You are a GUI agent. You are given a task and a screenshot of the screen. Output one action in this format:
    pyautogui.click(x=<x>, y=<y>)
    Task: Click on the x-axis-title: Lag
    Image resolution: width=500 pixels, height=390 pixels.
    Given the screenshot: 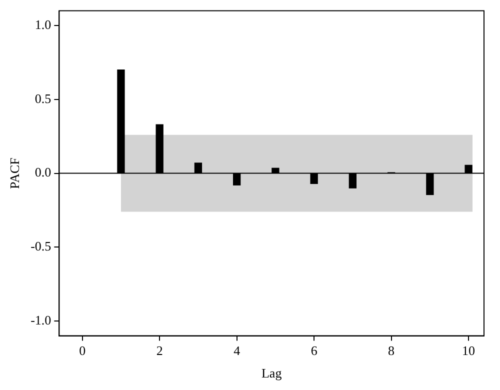 What is the action you would take?
    pyautogui.click(x=271, y=373)
    